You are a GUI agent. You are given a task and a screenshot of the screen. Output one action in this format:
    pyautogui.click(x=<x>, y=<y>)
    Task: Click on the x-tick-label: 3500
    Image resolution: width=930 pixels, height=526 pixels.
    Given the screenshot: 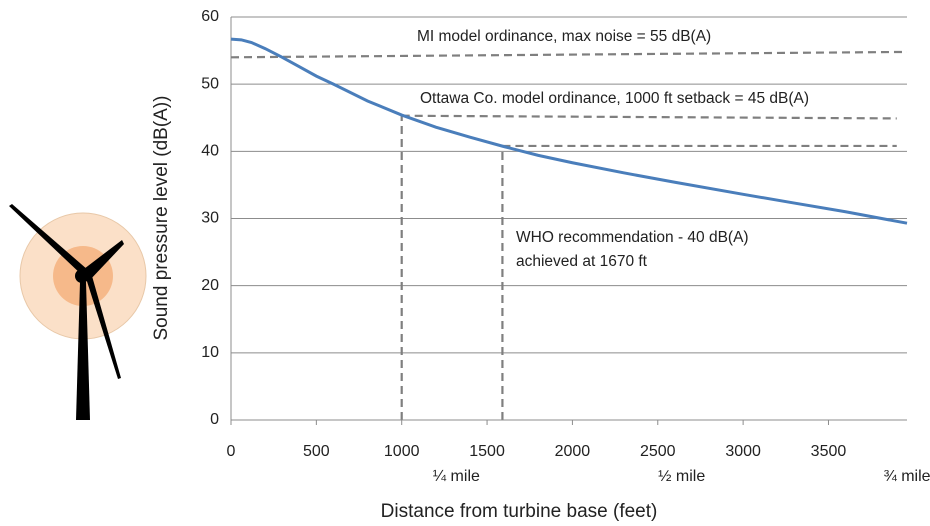 What is the action you would take?
    pyautogui.click(x=829, y=451)
    